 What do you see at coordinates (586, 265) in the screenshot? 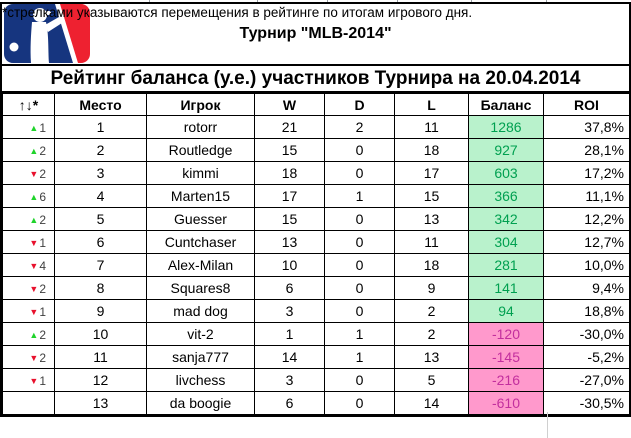
I see `roi-cell: 10,0%` at bounding box center [586, 265].